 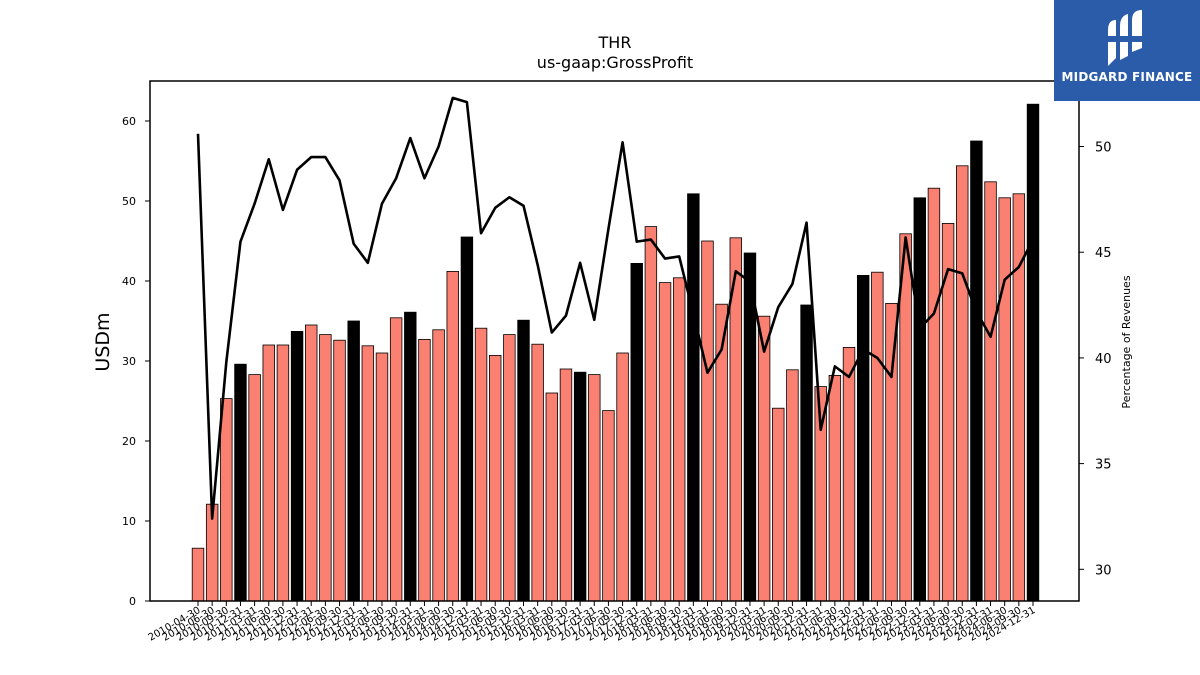 What do you see at coordinates (1103, 253) in the screenshot?
I see `y2-tick-label: 45` at bounding box center [1103, 253].